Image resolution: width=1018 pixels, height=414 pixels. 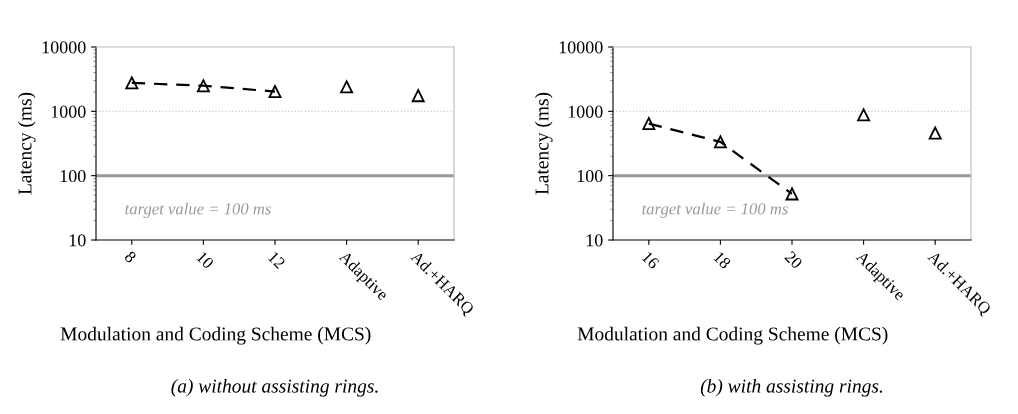 I want to click on x-tick-label: 10, so click(x=205, y=260).